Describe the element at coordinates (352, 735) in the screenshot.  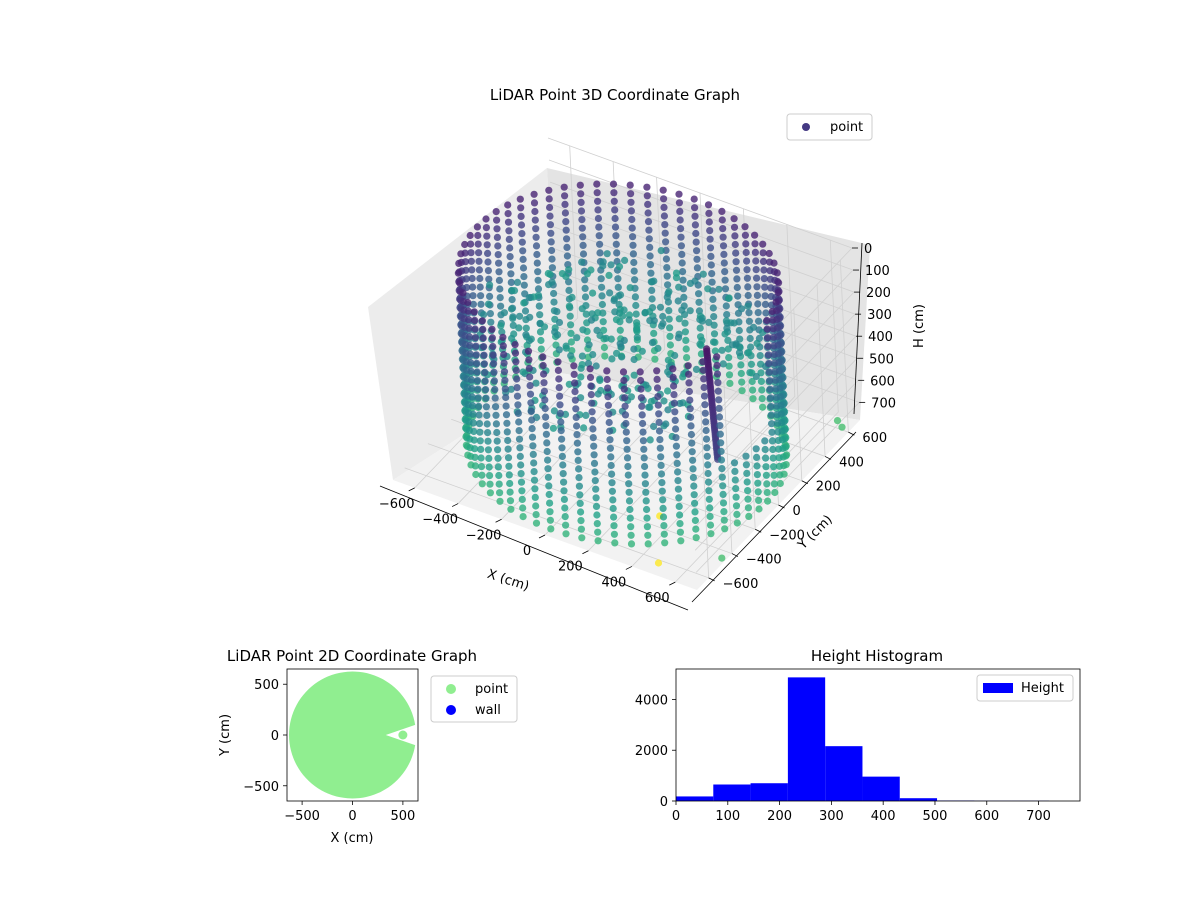
I see `scatter2d-point-cloud` at that location.